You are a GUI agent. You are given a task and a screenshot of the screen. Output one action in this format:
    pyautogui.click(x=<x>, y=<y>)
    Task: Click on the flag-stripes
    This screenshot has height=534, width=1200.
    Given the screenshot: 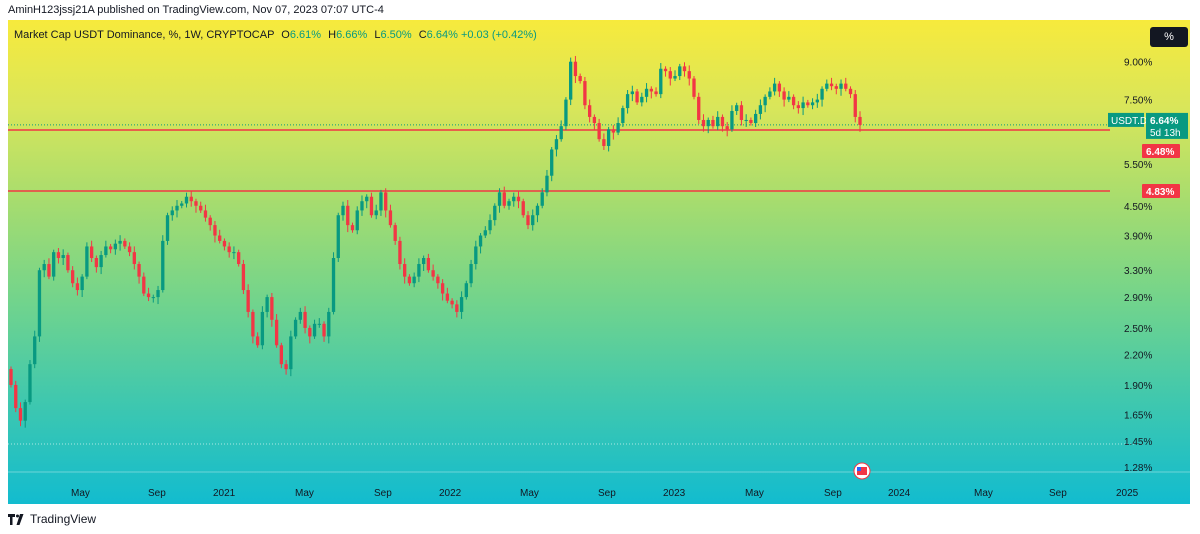 What is the action you would take?
    pyautogui.click(x=862, y=471)
    